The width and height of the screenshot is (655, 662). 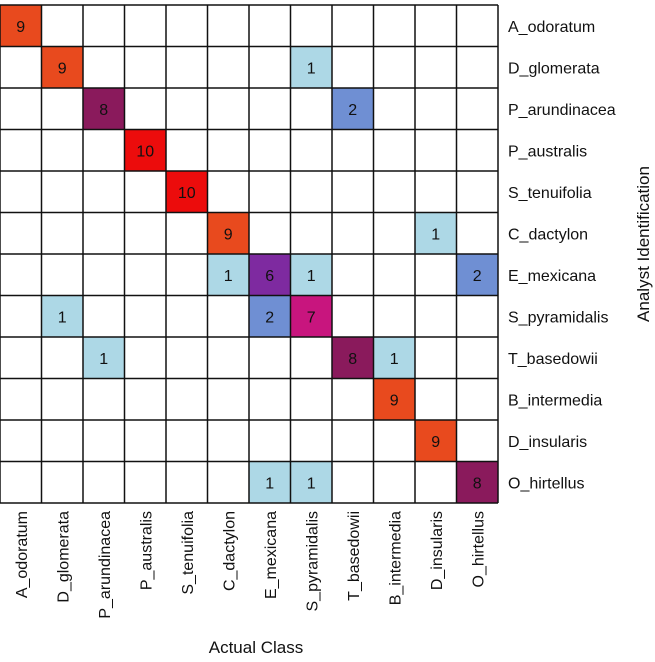 What do you see at coordinates (547, 442) in the screenshot?
I see `y-tick-label: D_insularis` at bounding box center [547, 442].